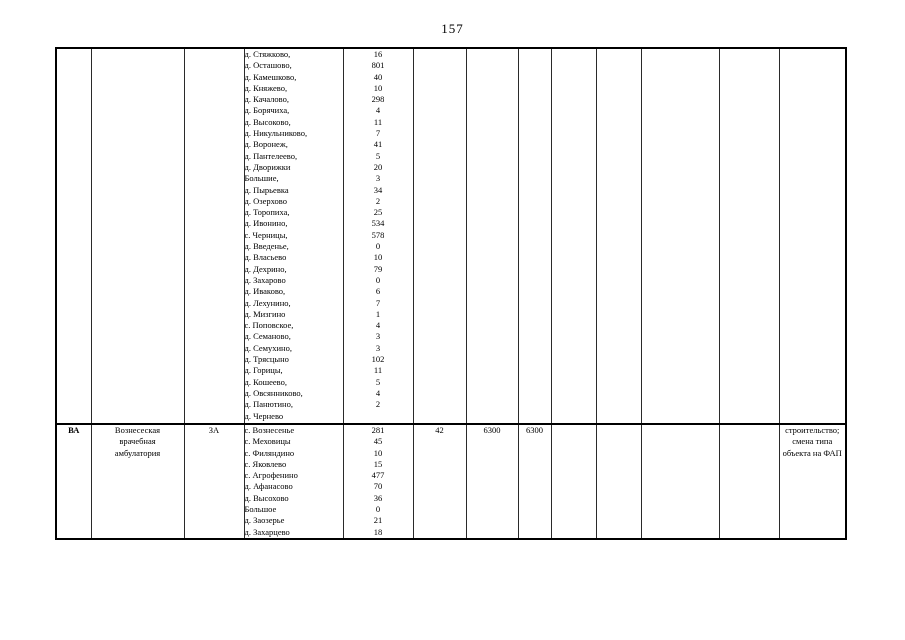 The image size is (905, 640). Describe the element at coordinates (378, 531) in the screenshot. I see `settlement-line: 18` at that location.